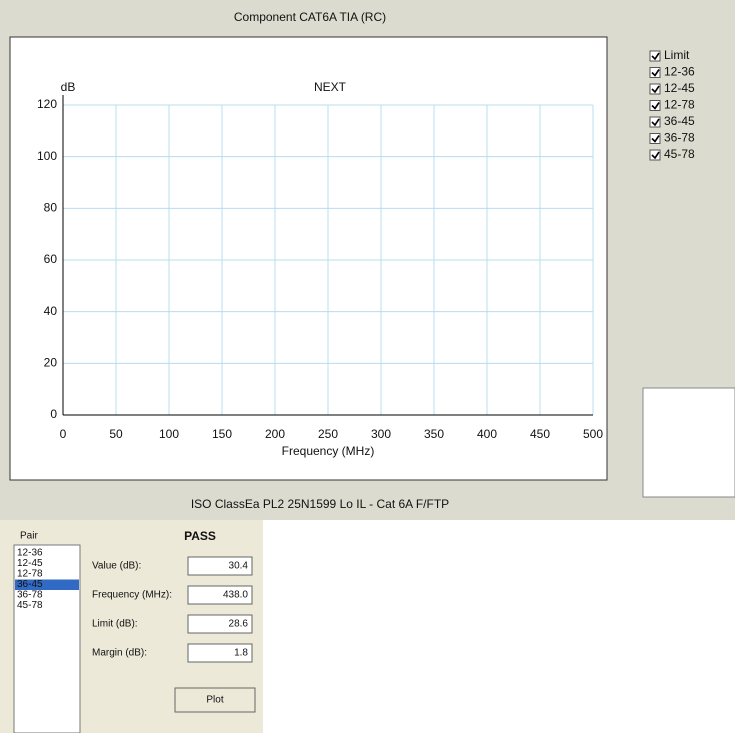 This screenshot has height=733, width=735. What do you see at coordinates (239, 566) in the screenshot?
I see `field-value: 30.4` at bounding box center [239, 566].